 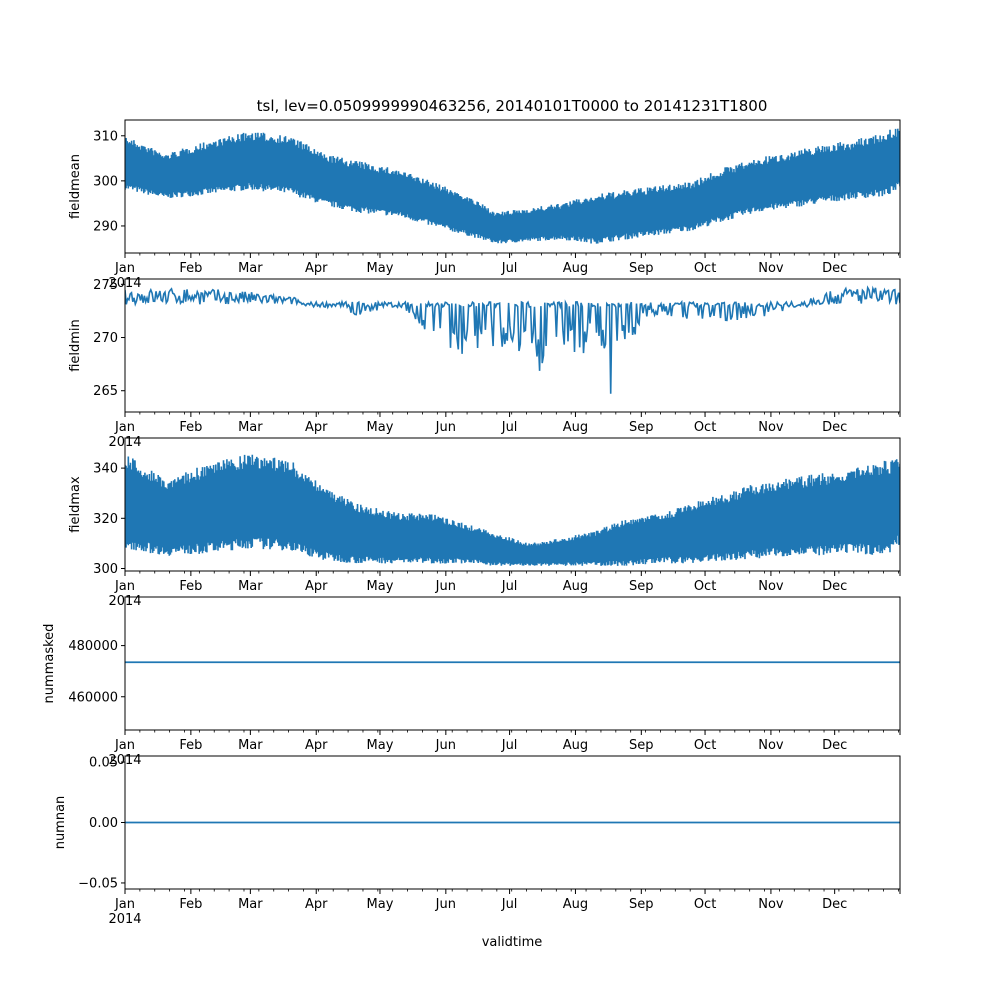 I want to click on y-tick-label: 275, so click(x=105, y=285).